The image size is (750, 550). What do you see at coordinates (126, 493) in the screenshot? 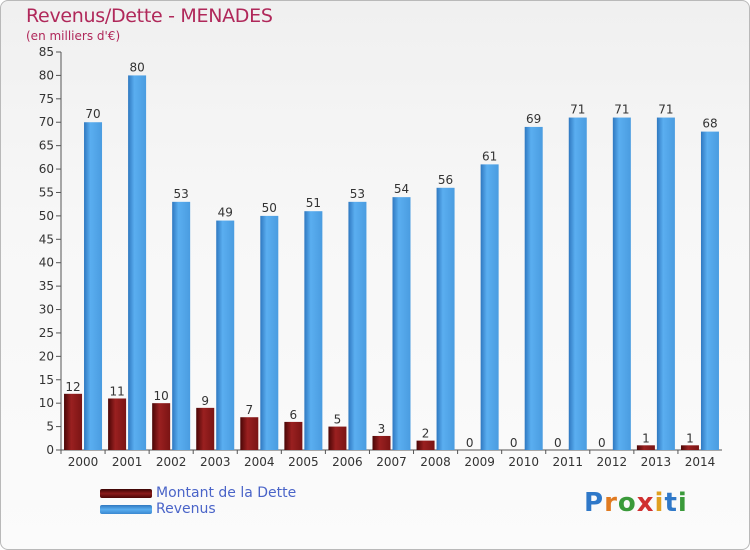
I see `legend-swatch-dette` at bounding box center [126, 493].